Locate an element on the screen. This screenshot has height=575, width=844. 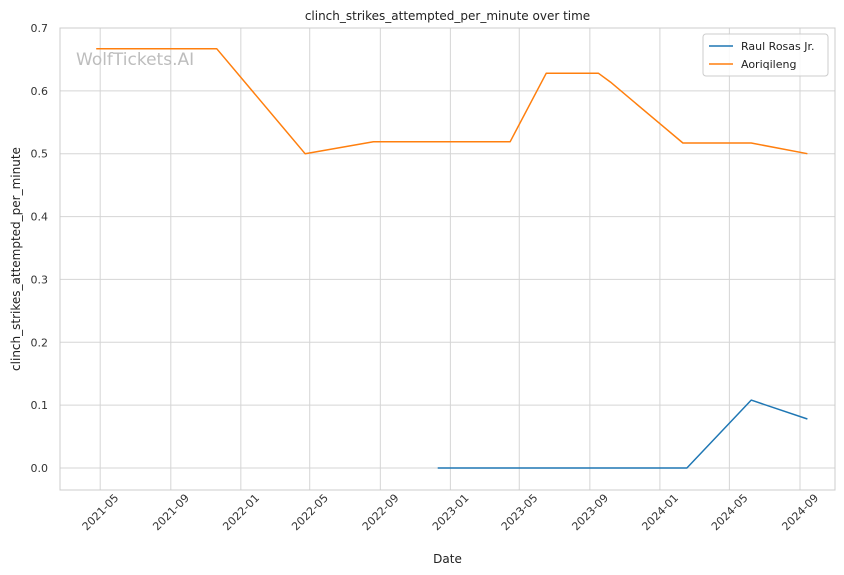
y-tick-label: 0.6 is located at coordinates (40, 91).